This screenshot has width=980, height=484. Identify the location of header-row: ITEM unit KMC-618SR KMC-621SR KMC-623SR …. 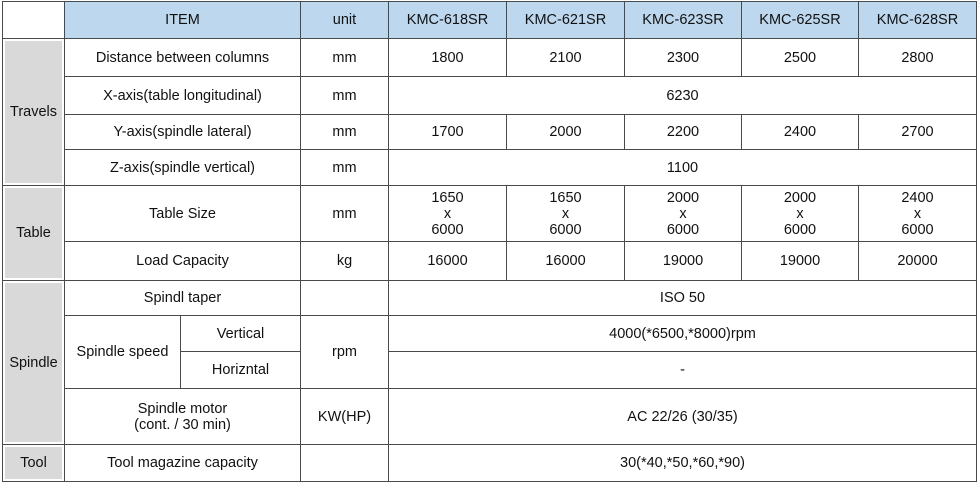
(489, 20).